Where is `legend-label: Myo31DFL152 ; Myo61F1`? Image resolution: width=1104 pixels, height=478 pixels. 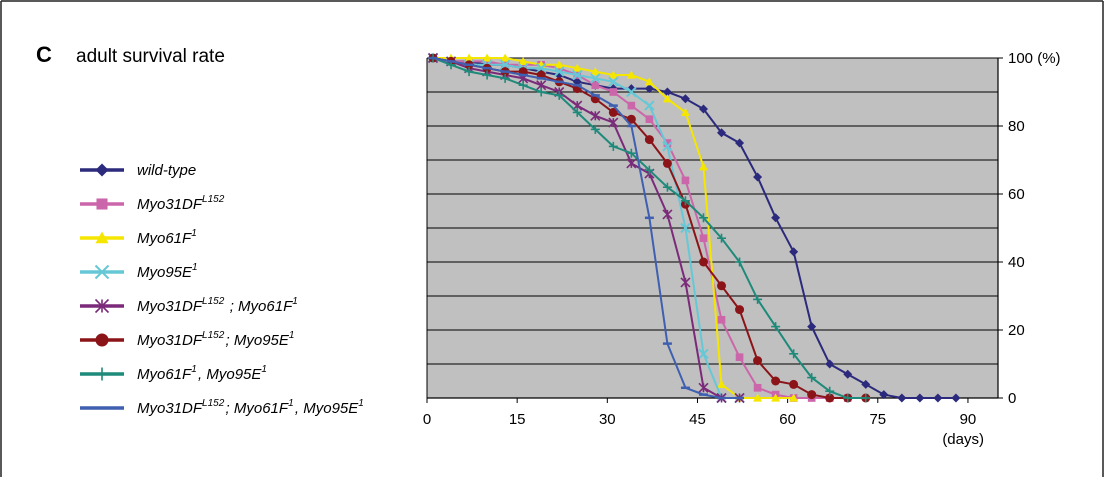 legend-label: Myo31DFL152 ; Myo61F1 is located at coordinates (218, 305).